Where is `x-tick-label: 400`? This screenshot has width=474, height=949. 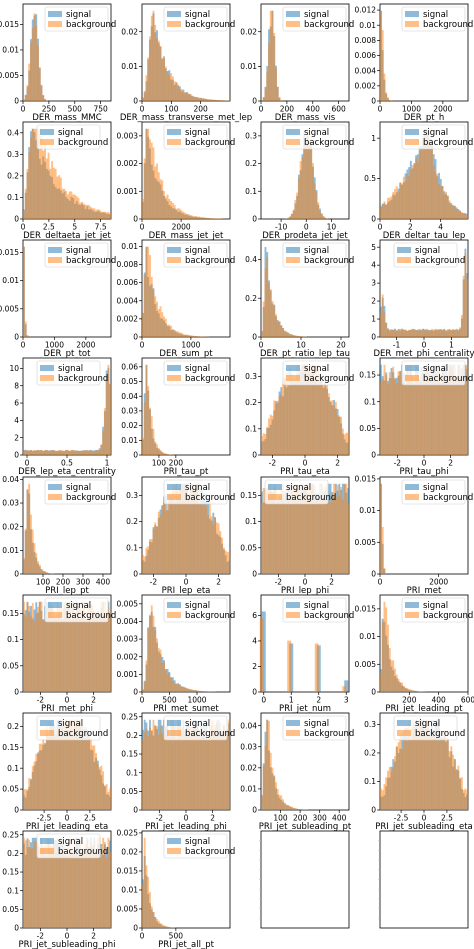
x-tick-label: 400 is located at coordinates (103, 582).